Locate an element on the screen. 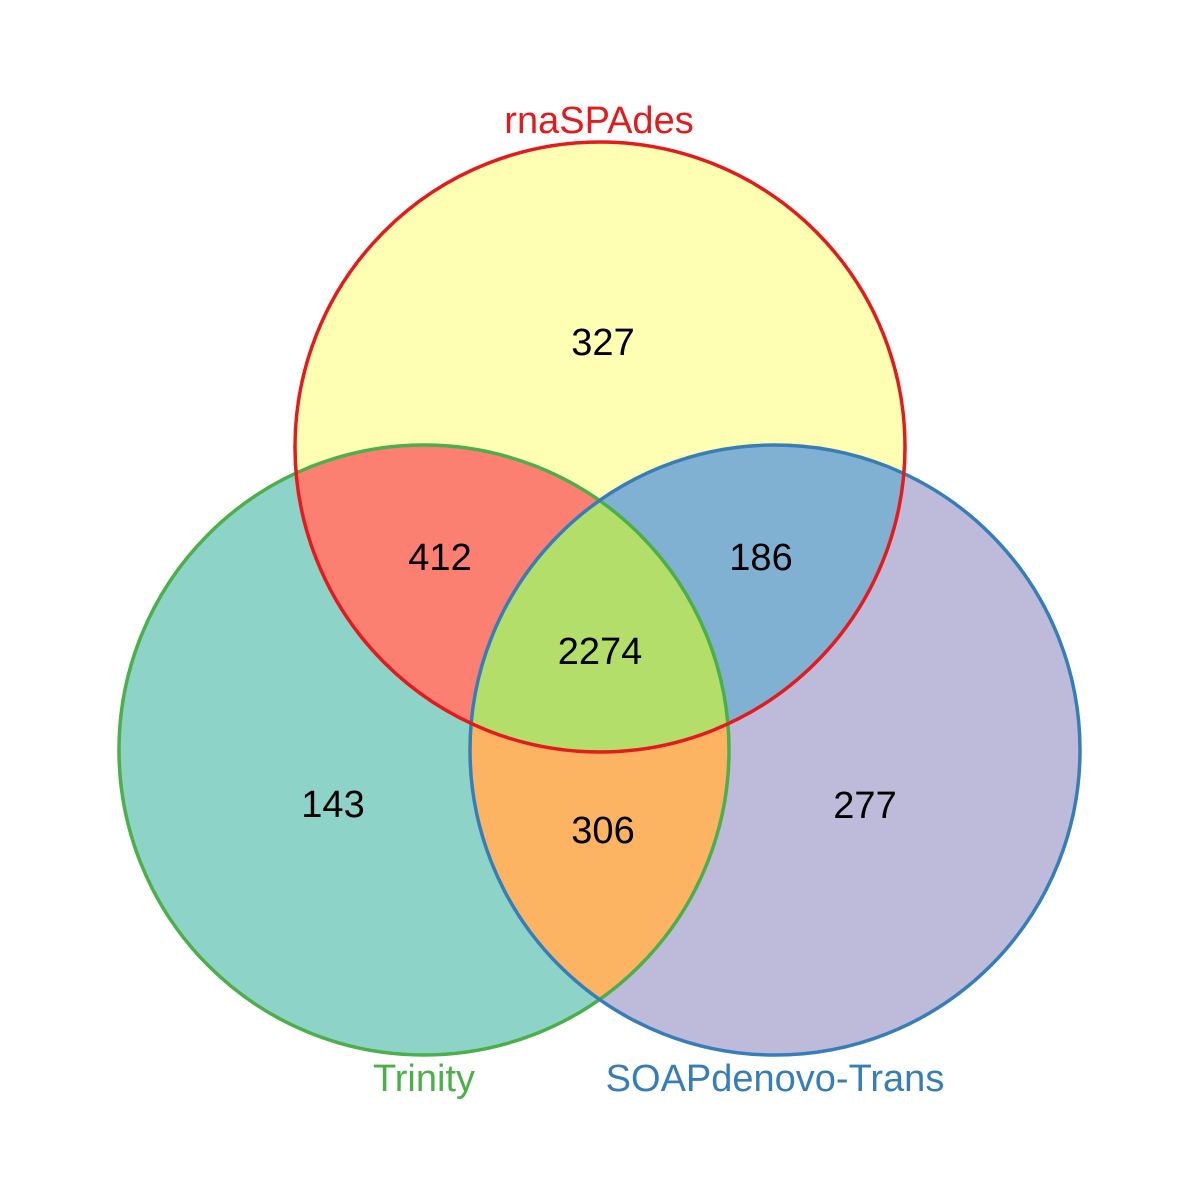 This screenshot has height=1200, width=1200. rnaspades-soap-count: 186 is located at coordinates (760, 558).